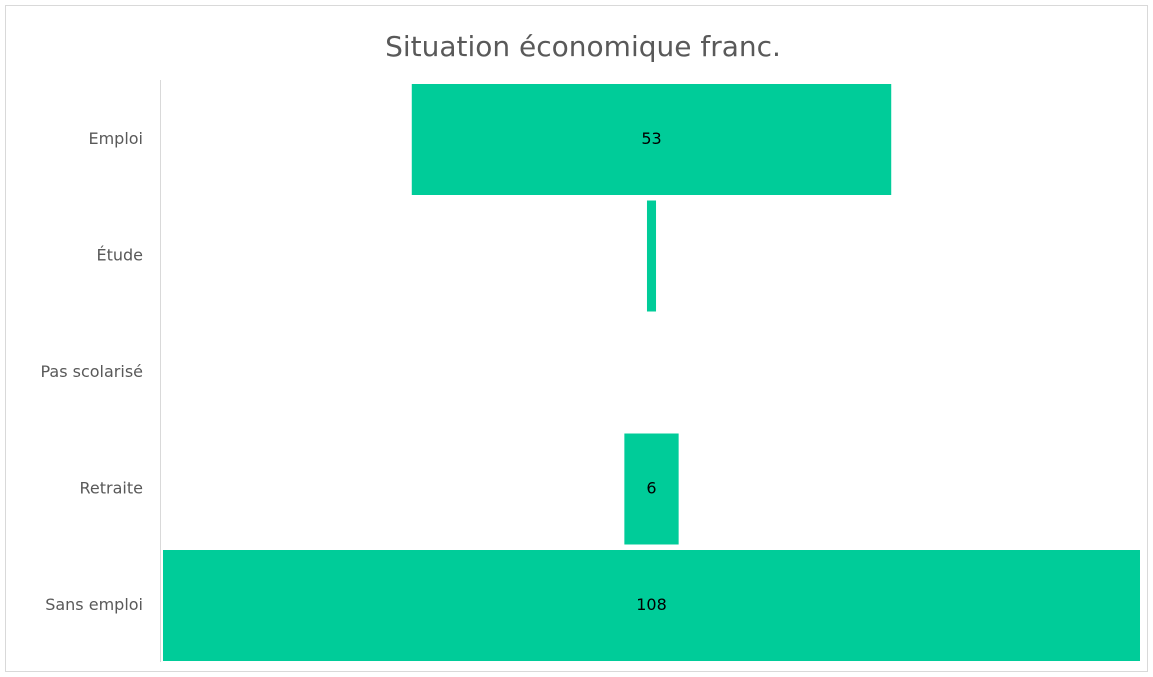  What do you see at coordinates (115, 138) in the screenshot?
I see `category-label: Emploi` at bounding box center [115, 138].